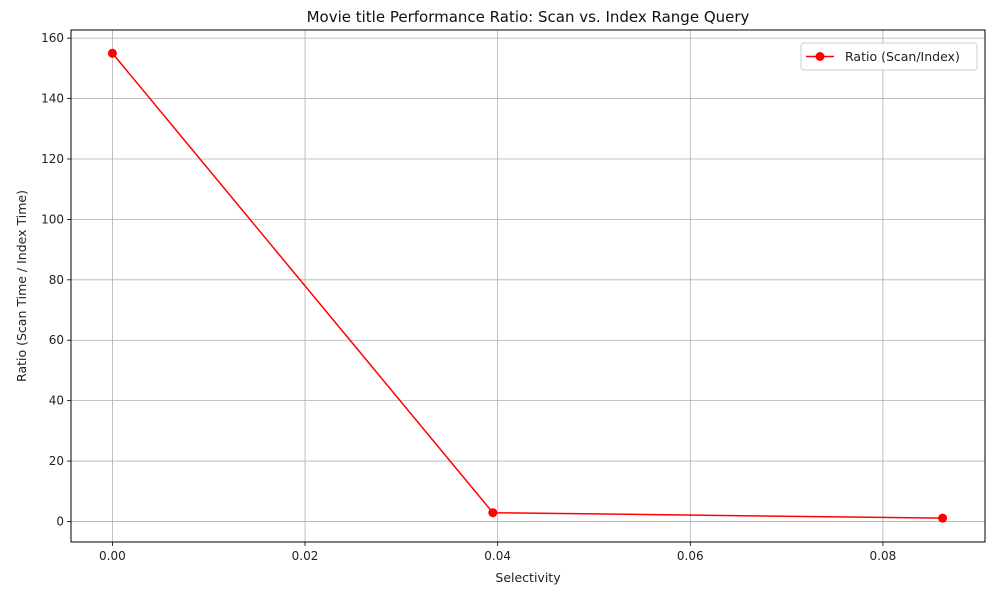 This screenshot has width=1000, height=600. I want to click on x-axis-label: Selectivity, so click(528, 577).